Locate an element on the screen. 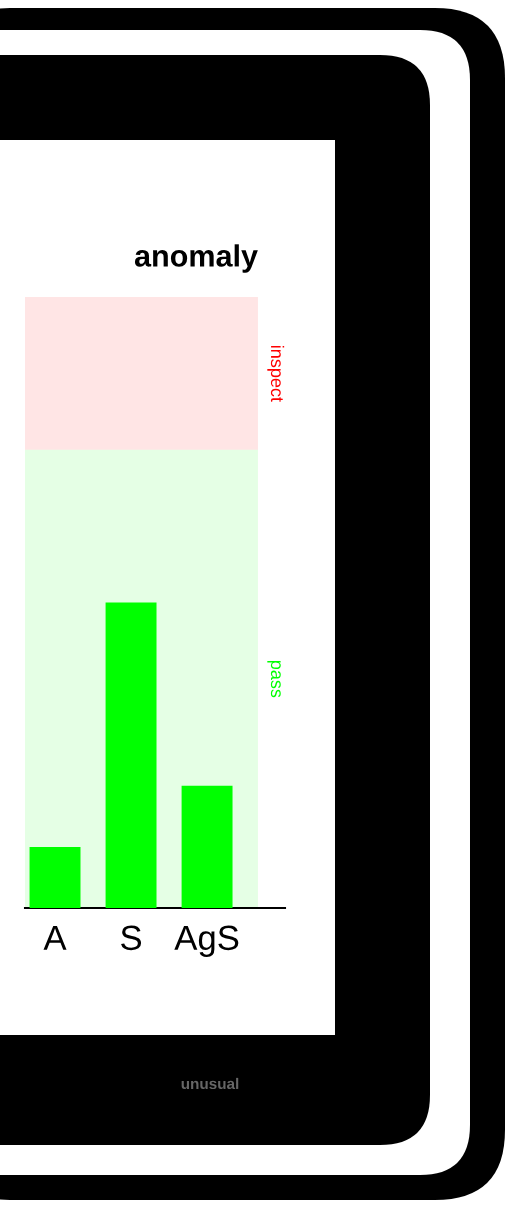 The height and width of the screenshot is (1205, 510). band-label: inspect is located at coordinates (276, 373).